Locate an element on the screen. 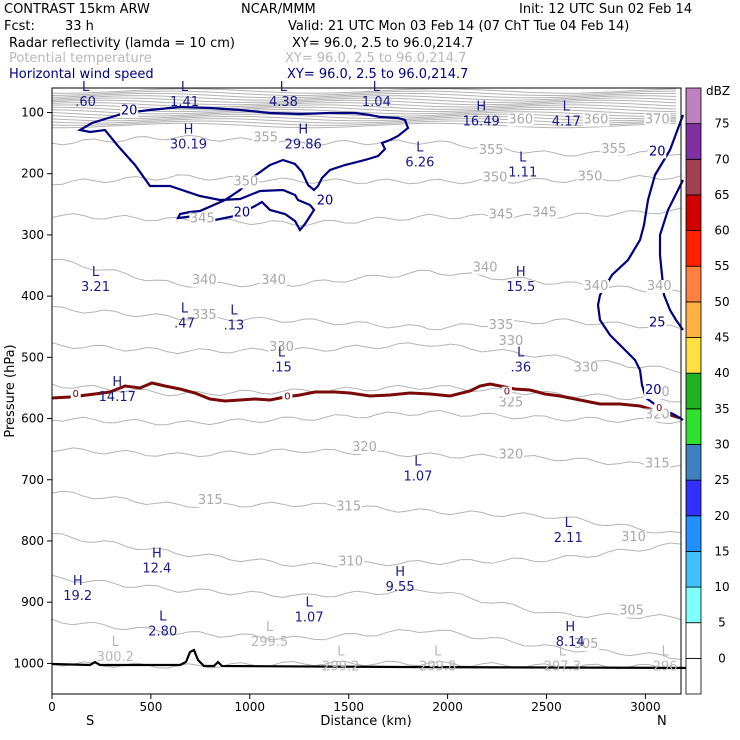  colorbar-label: 40 is located at coordinates (721, 373).